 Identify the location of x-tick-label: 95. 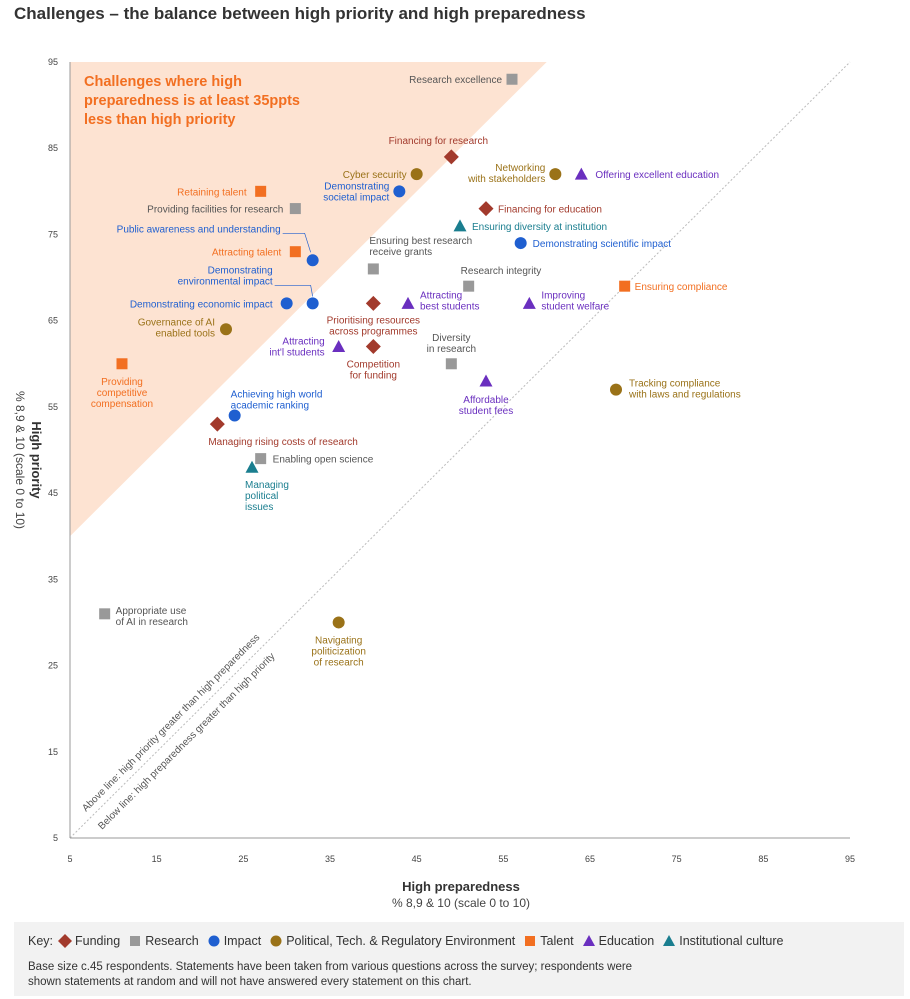
(850, 859).